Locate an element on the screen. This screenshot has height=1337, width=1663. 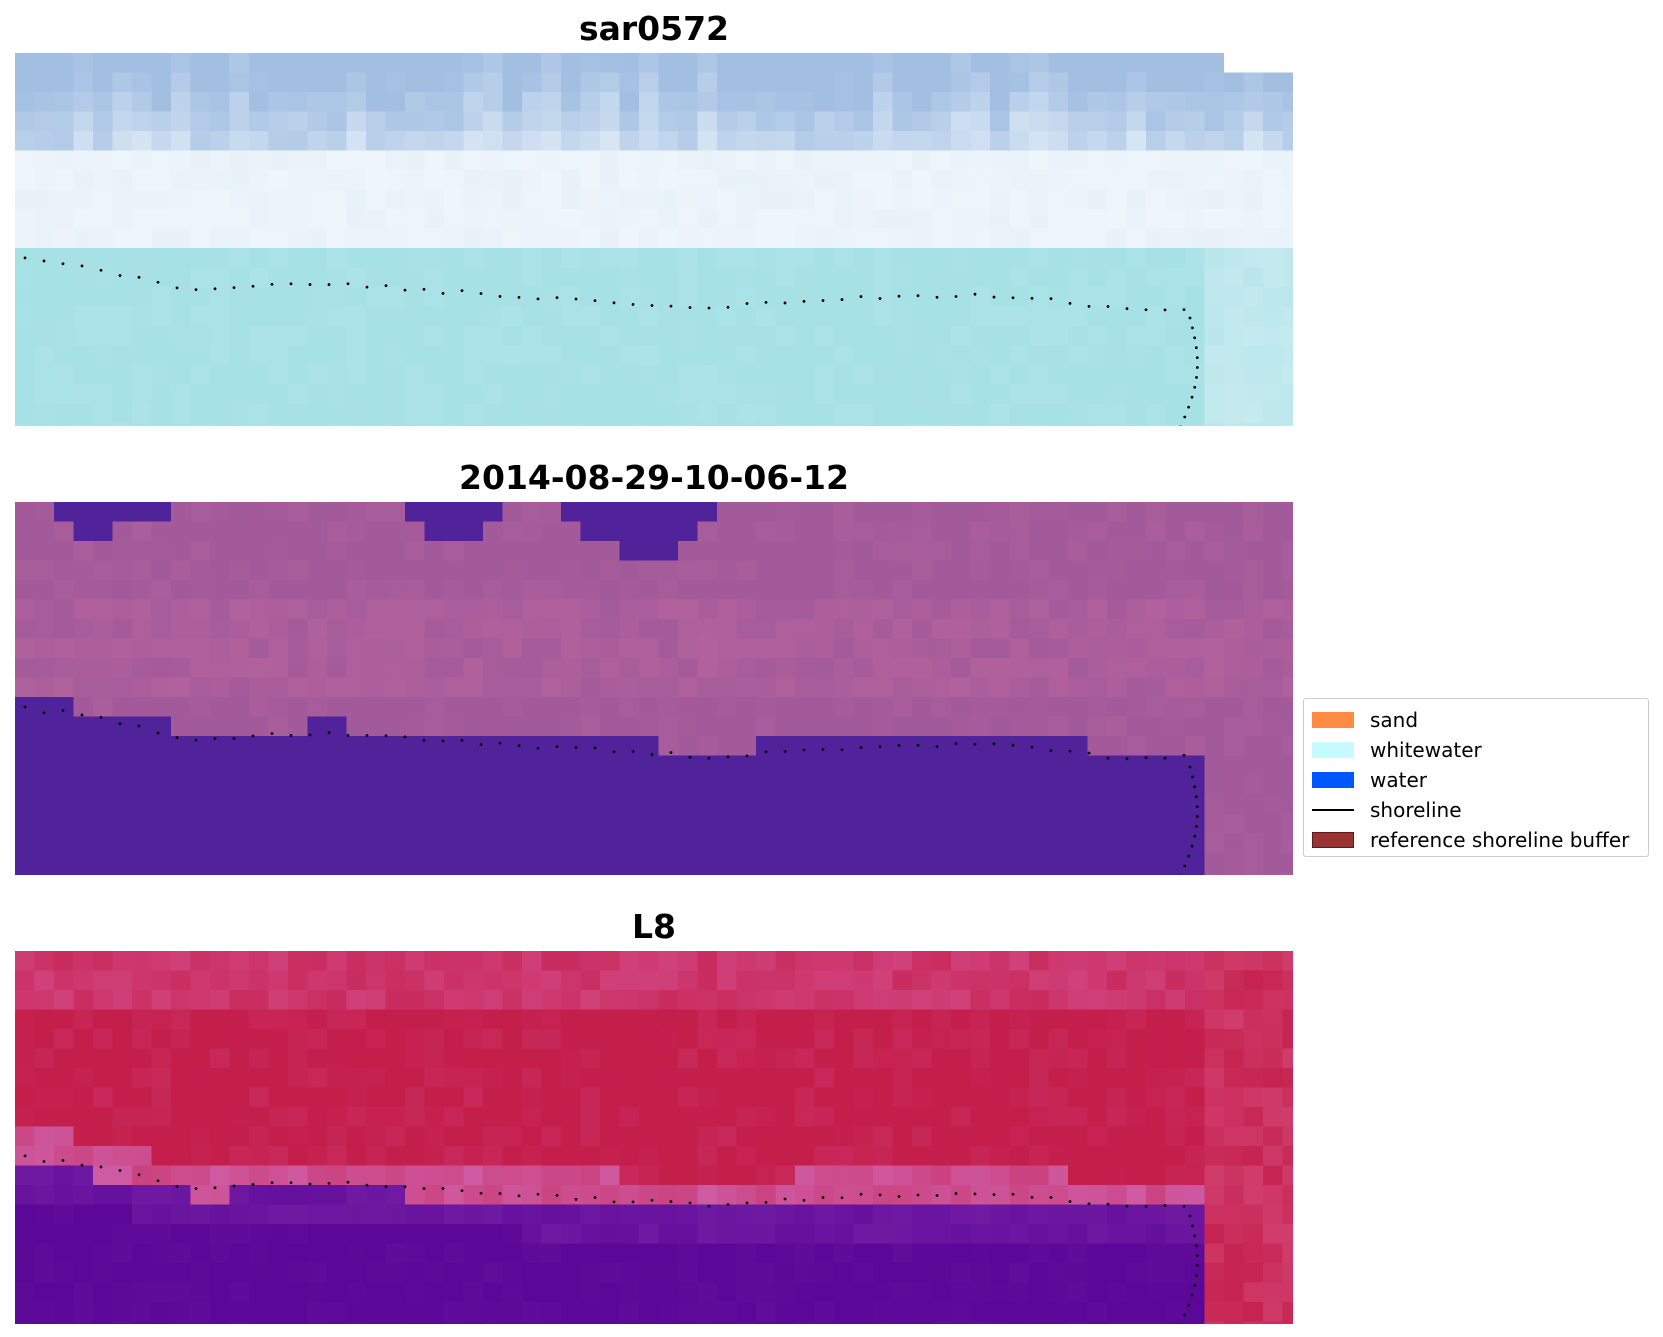
legend-item-sand: sand is located at coordinates (1476, 720).